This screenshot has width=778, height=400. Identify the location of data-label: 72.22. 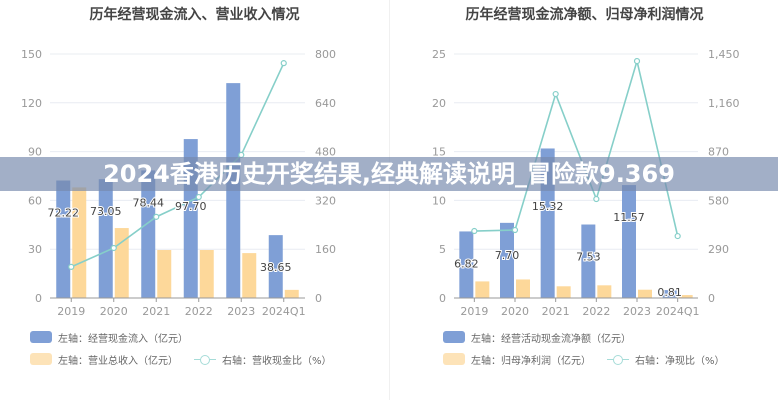
(64, 213).